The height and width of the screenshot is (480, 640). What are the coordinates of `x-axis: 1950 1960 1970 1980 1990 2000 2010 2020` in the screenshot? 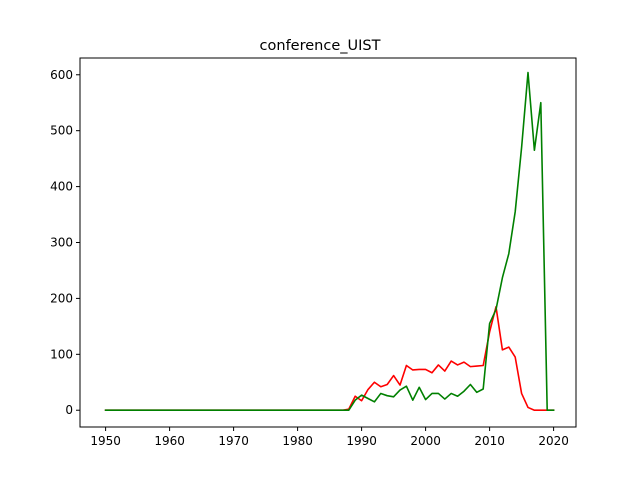 It's located at (329, 437).